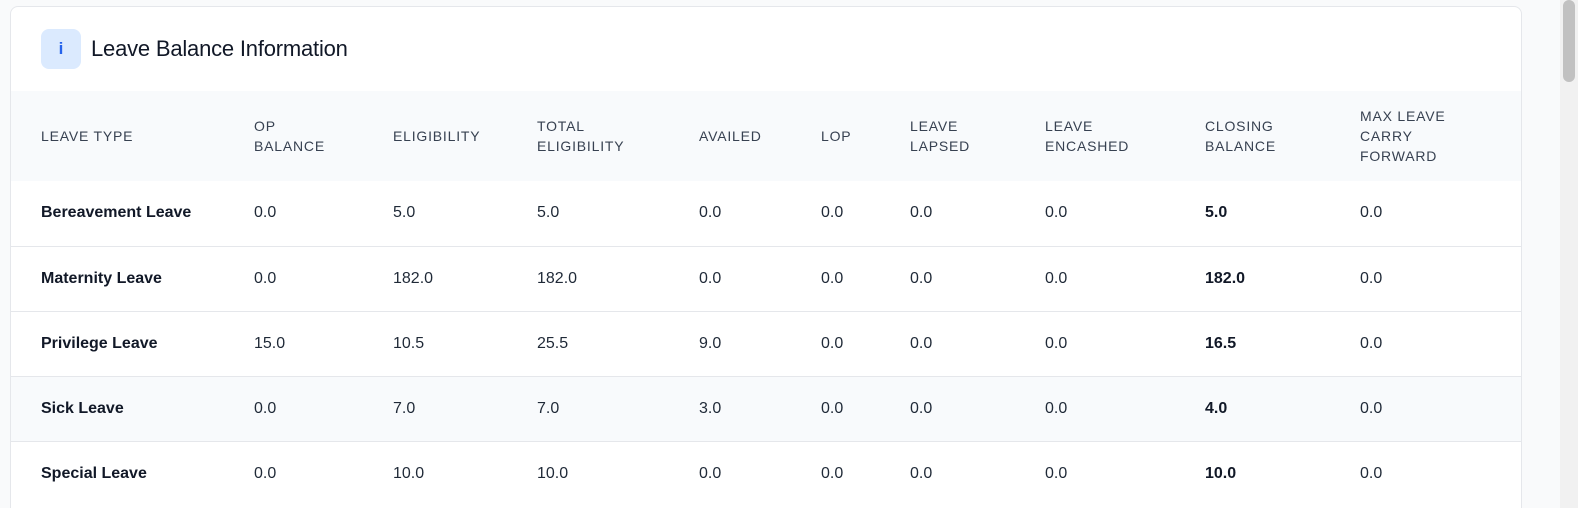  What do you see at coordinates (437, 136) in the screenshot?
I see `header-eligibility: ELIGIBILITY` at bounding box center [437, 136].